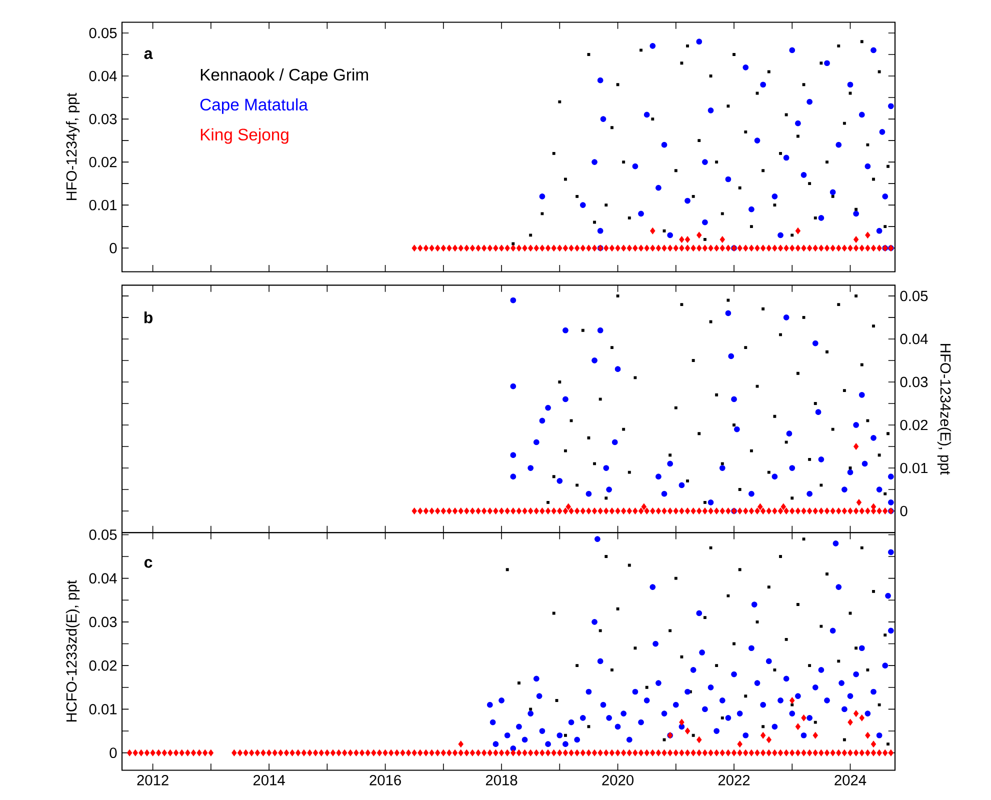 This screenshot has height=800, width=991. I want to click on x-tick-label: 2014, so click(269, 780).